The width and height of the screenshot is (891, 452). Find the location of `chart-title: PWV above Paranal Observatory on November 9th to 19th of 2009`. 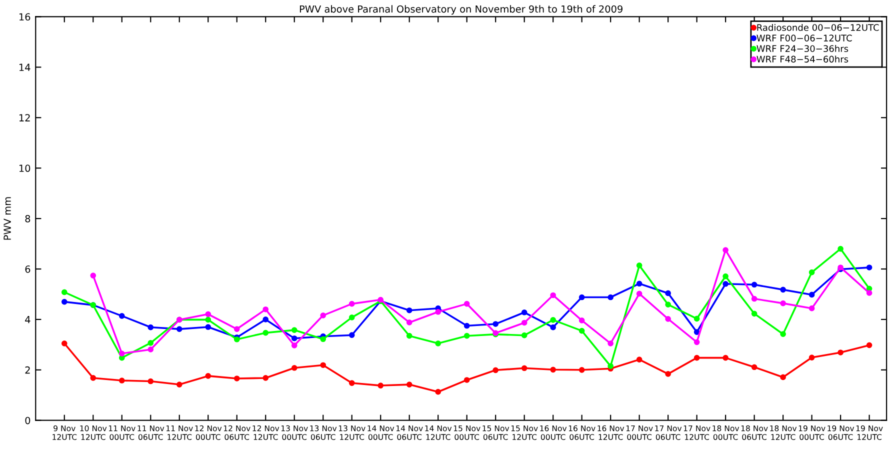

chart-title: PWV above Paranal Observatory on November 9th to 19th of 2009 is located at coordinates (461, 10).